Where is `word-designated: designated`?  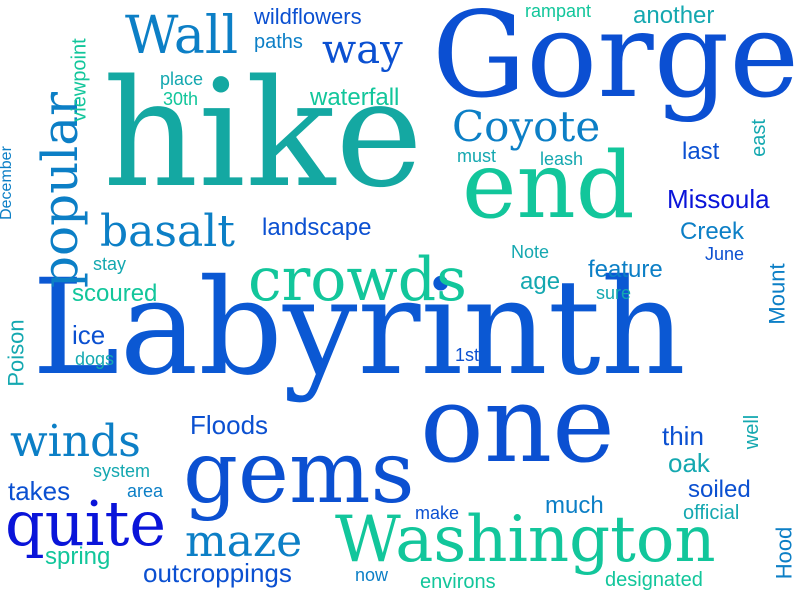
word-designated: designated is located at coordinates (654, 580).